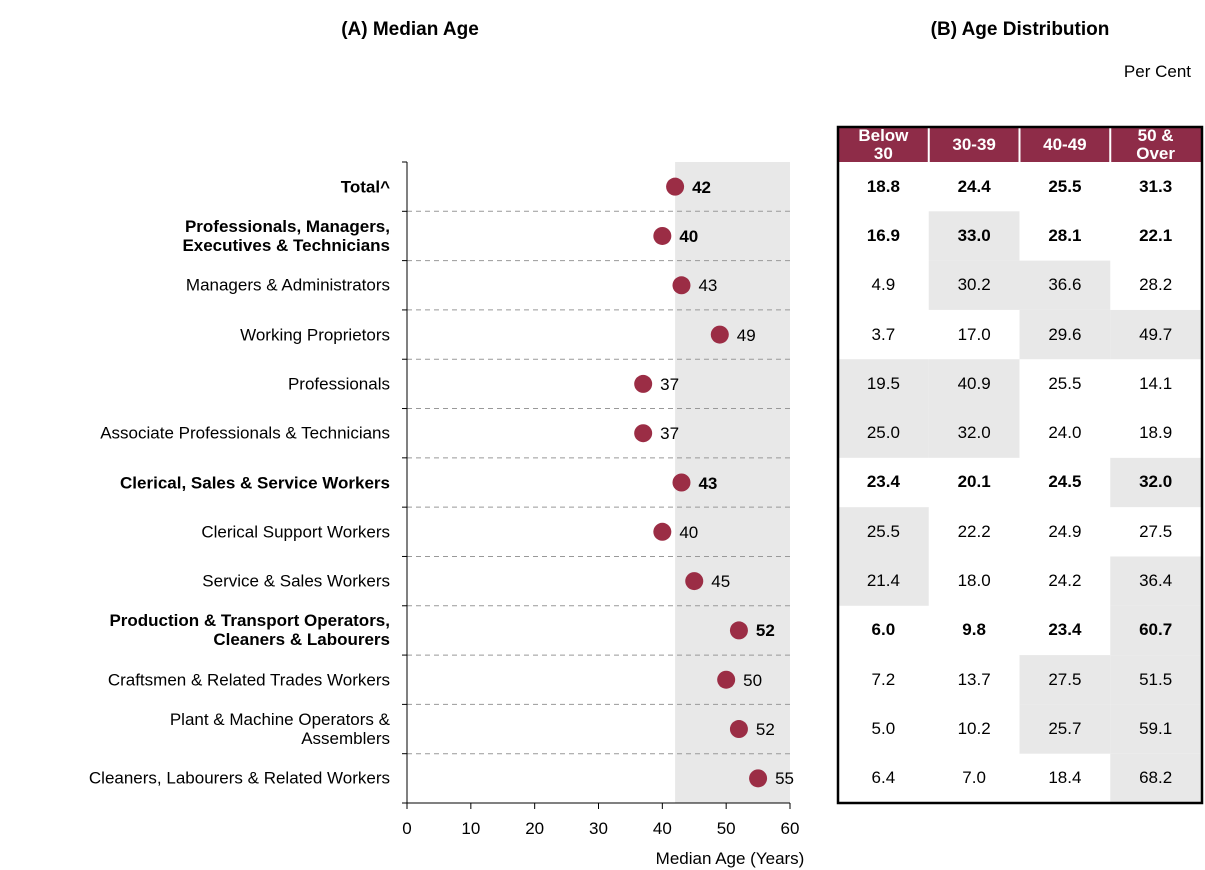 This screenshot has width=1205, height=870. I want to click on table-cell: 17.0, so click(974, 334).